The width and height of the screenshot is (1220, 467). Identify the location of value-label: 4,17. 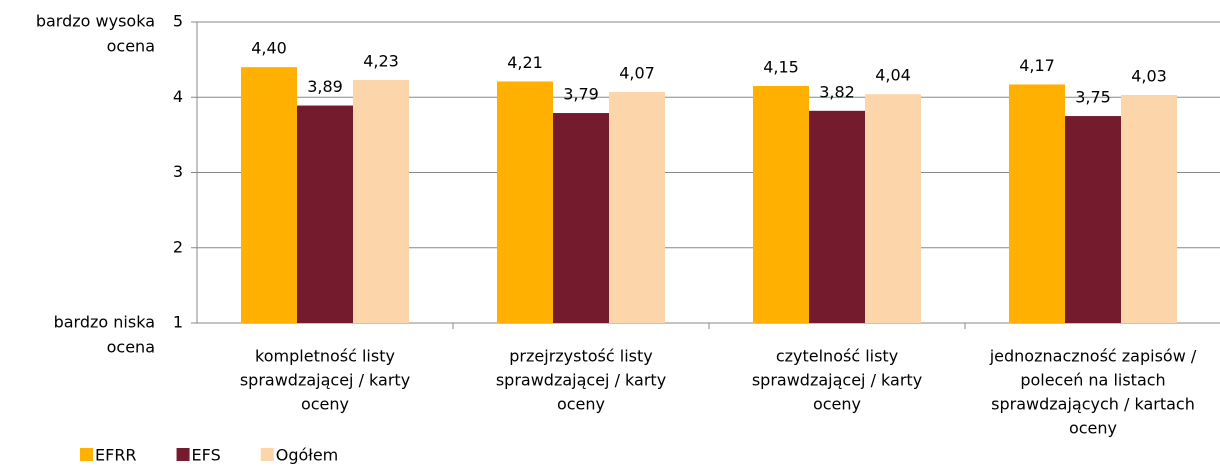
(1037, 65).